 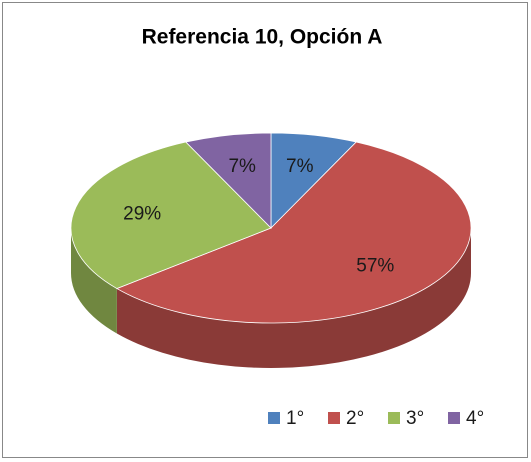 What do you see at coordinates (475, 418) in the screenshot?
I see `legend-label: 4°` at bounding box center [475, 418].